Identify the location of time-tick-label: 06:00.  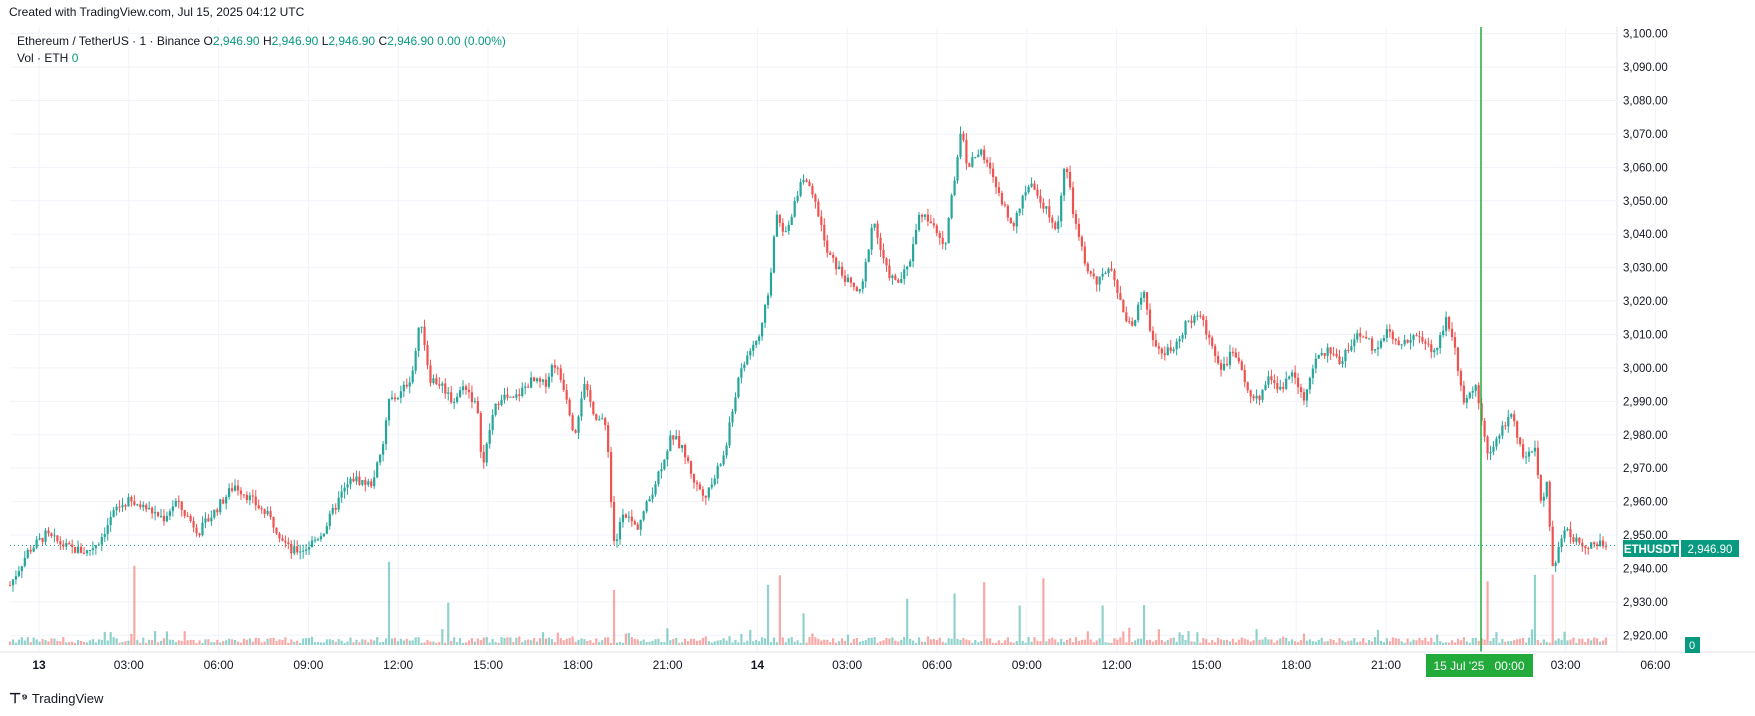
(219, 665).